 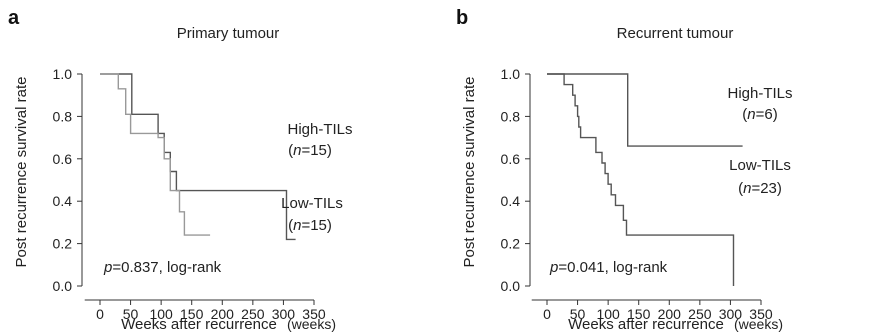 I want to click on panel-b-x-tick-label: 250, so click(x=700, y=314).